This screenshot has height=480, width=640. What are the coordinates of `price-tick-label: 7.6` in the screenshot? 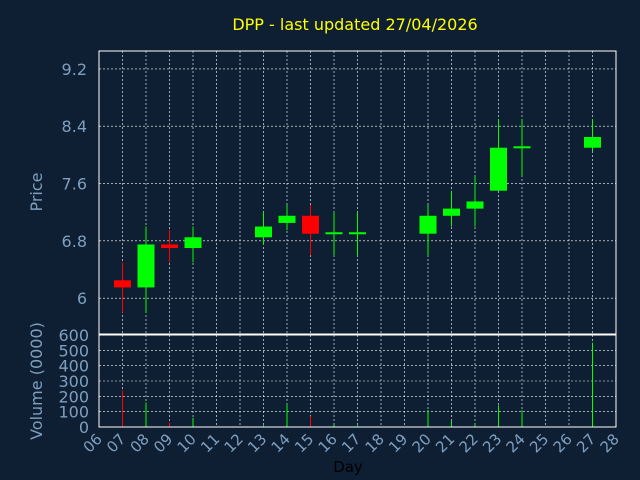 It's located at (74, 184).